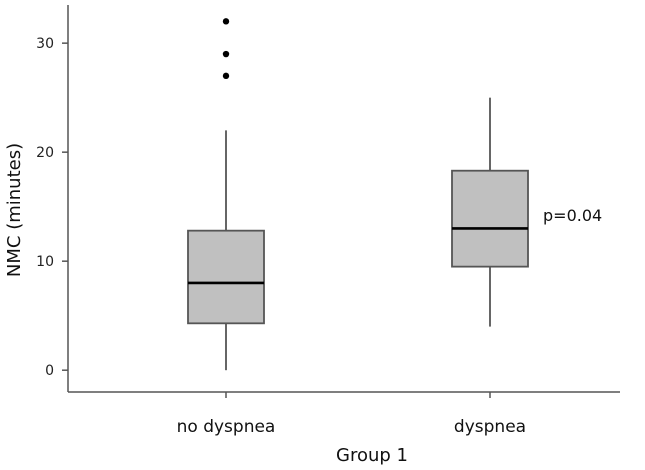 Image resolution: width=645 pixels, height=470 pixels. What do you see at coordinates (572, 215) in the screenshot?
I see `p-value-annotation: p=0.04` at bounding box center [572, 215].